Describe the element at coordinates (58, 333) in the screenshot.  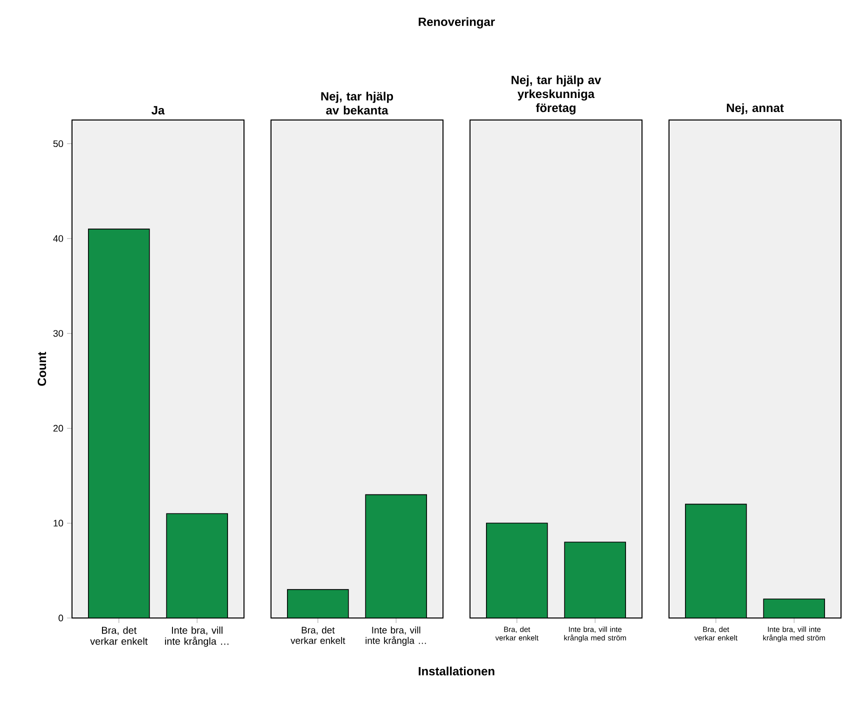
I see `y-tick-label: 30` at that location.